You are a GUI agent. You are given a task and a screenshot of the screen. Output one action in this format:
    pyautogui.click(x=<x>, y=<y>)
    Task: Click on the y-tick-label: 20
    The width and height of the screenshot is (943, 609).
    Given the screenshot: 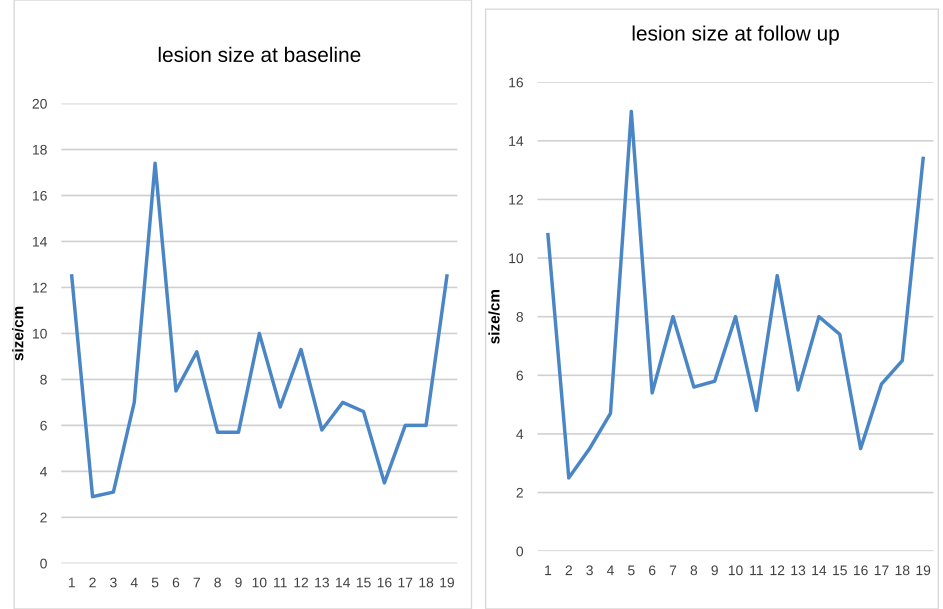 What is the action you would take?
    pyautogui.click(x=39, y=103)
    